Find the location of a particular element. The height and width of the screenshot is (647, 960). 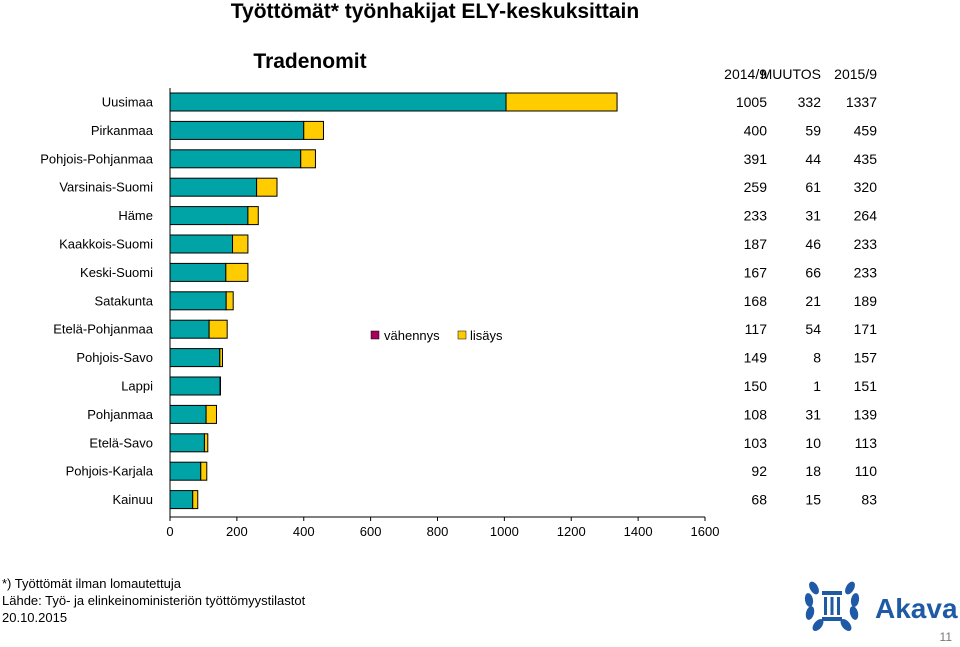

x-tick-label: 1000 is located at coordinates (504, 531).